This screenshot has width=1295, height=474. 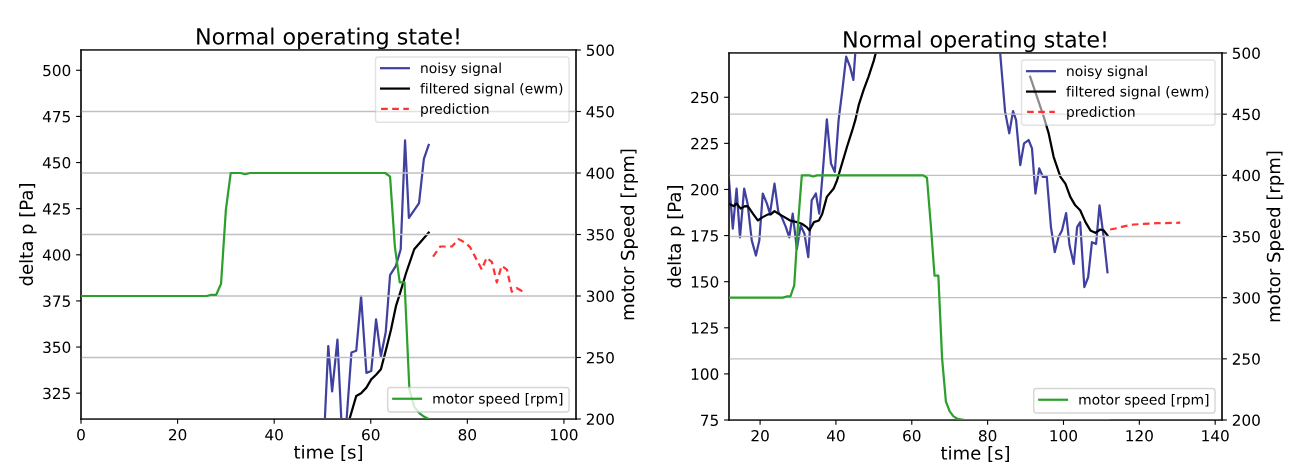 I want to click on y-tick-label: 475, so click(x=56, y=117).